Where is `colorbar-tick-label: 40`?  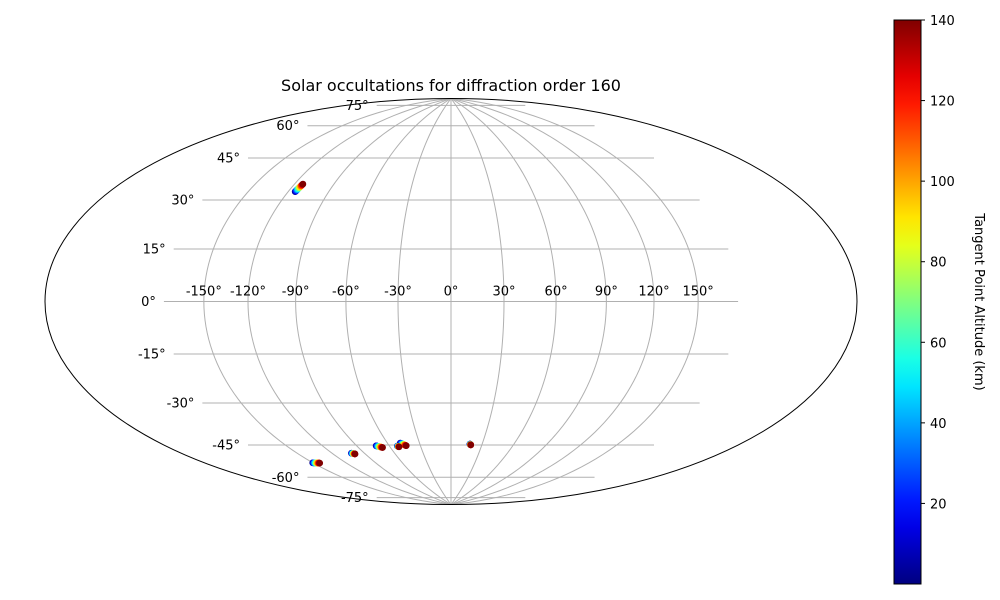
colorbar-tick-label: 40 is located at coordinates (938, 424).